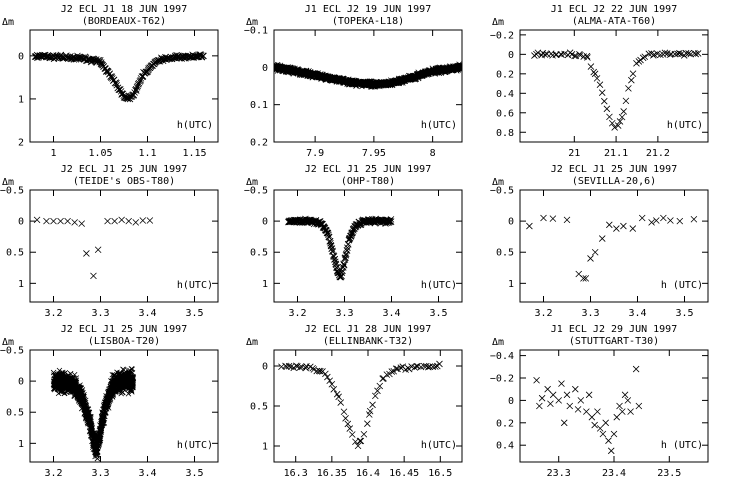 This screenshot has width=729, height=480. I want to click on chart-title: J1 ECL J2 19 JUN 1997, so click(368, 9).